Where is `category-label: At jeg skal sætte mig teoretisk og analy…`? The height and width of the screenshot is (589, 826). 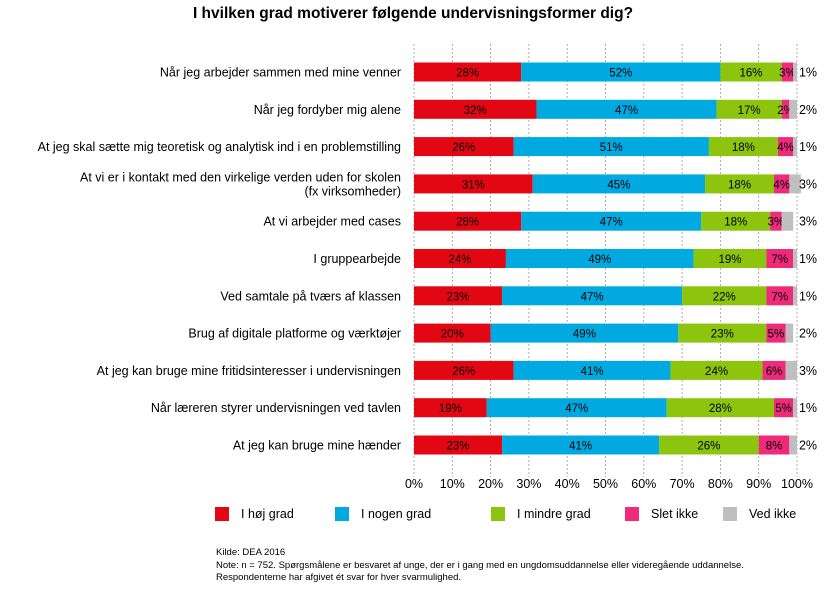 category-label: At jeg skal sætte mig teoretisk og analy… is located at coordinates (219, 147).